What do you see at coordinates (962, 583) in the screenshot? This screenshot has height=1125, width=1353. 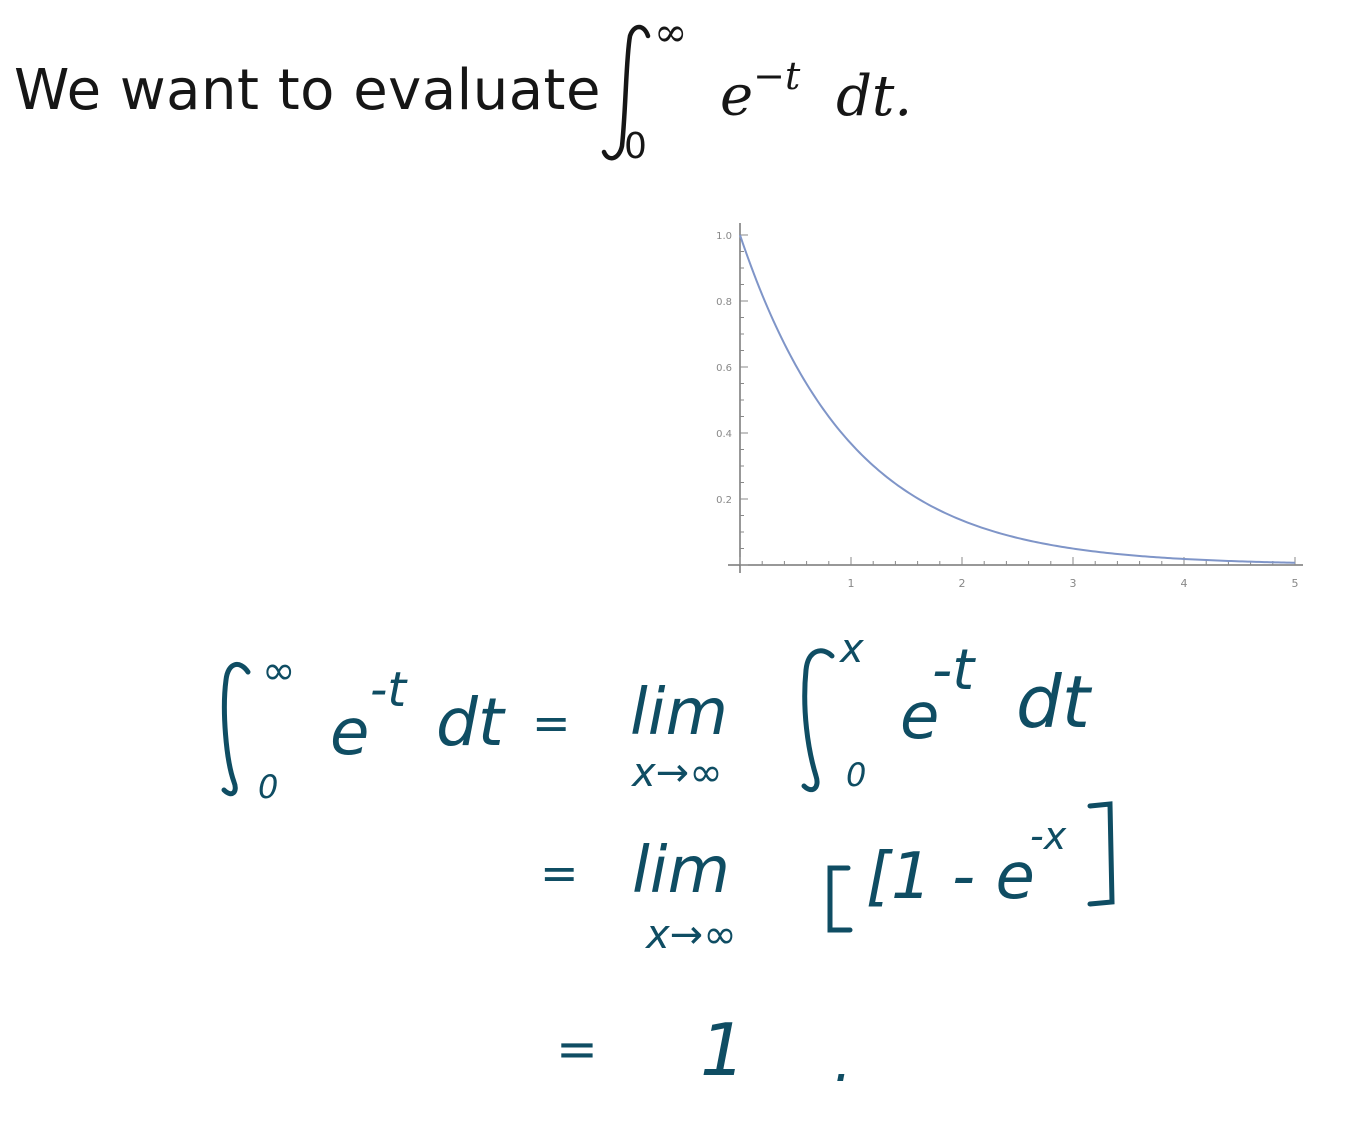 I see `x-tick-label: 2` at bounding box center [962, 583].